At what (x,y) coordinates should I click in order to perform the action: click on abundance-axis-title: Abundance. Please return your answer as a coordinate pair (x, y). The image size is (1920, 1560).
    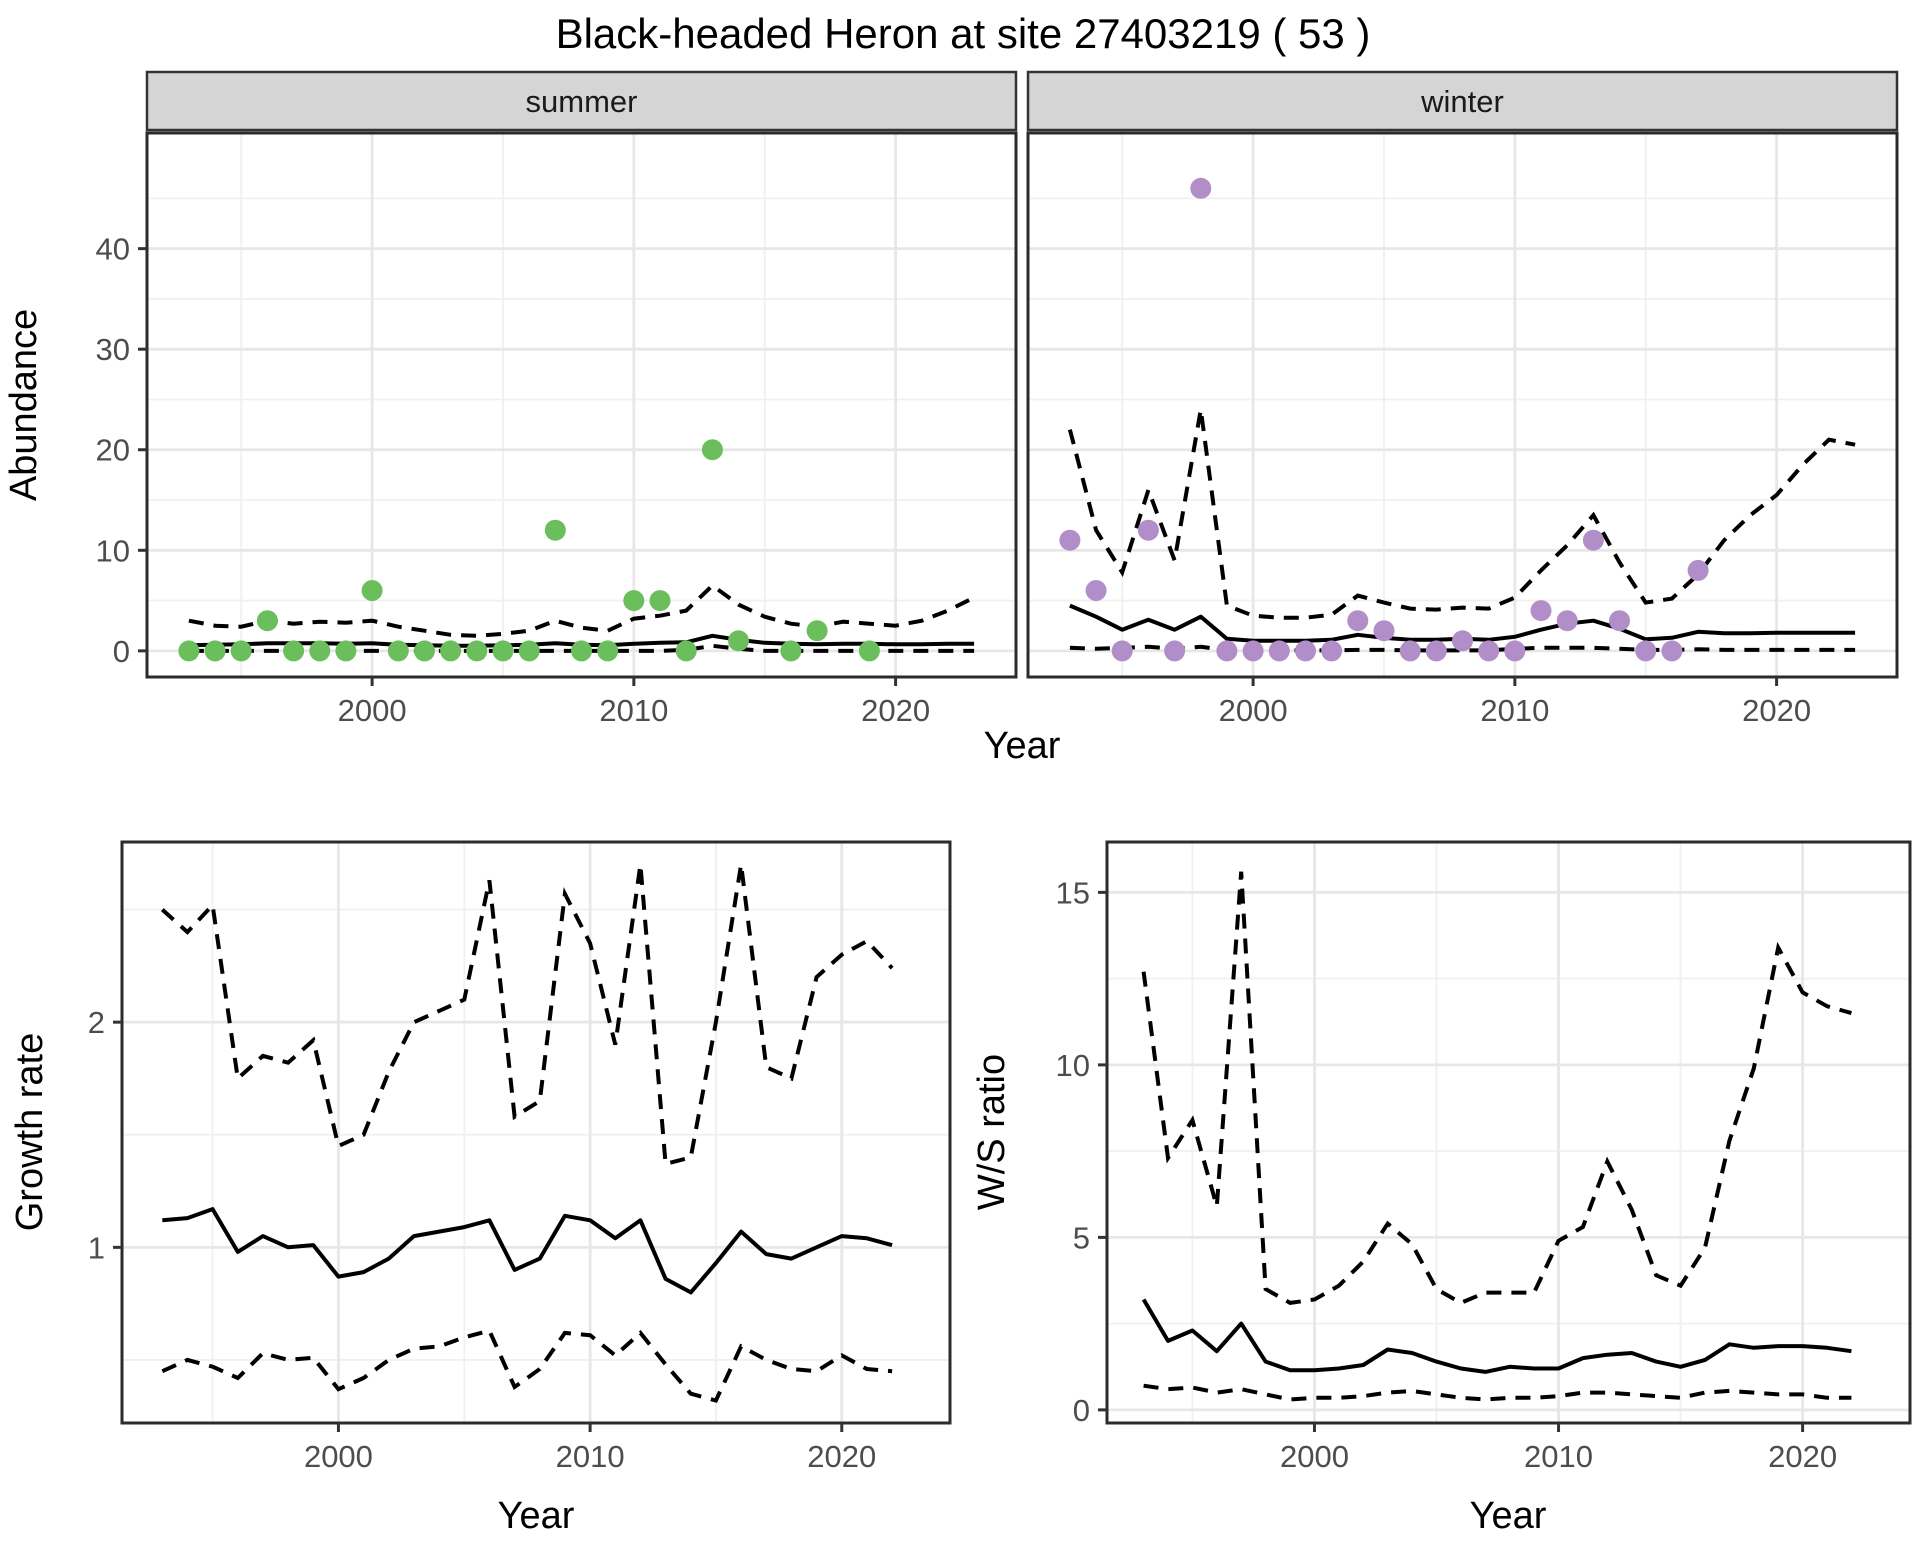
    Looking at the image, I should click on (24, 405).